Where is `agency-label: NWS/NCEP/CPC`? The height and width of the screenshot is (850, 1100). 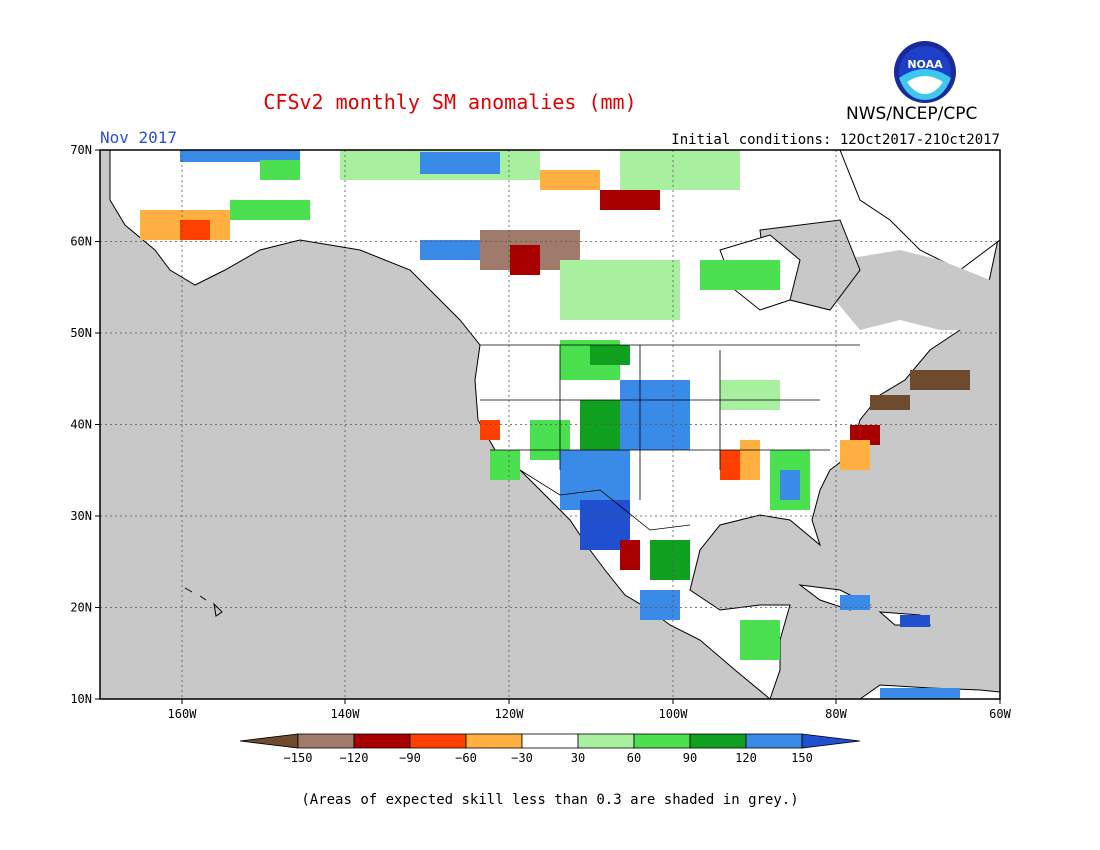 agency-label: NWS/NCEP/CPC is located at coordinates (912, 114).